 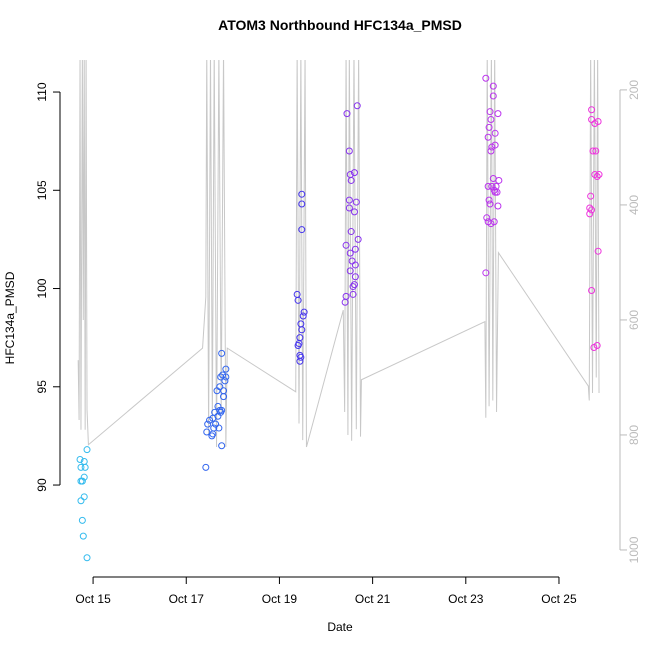 I want to click on x-tick-label: Oct 17, so click(x=187, y=599).